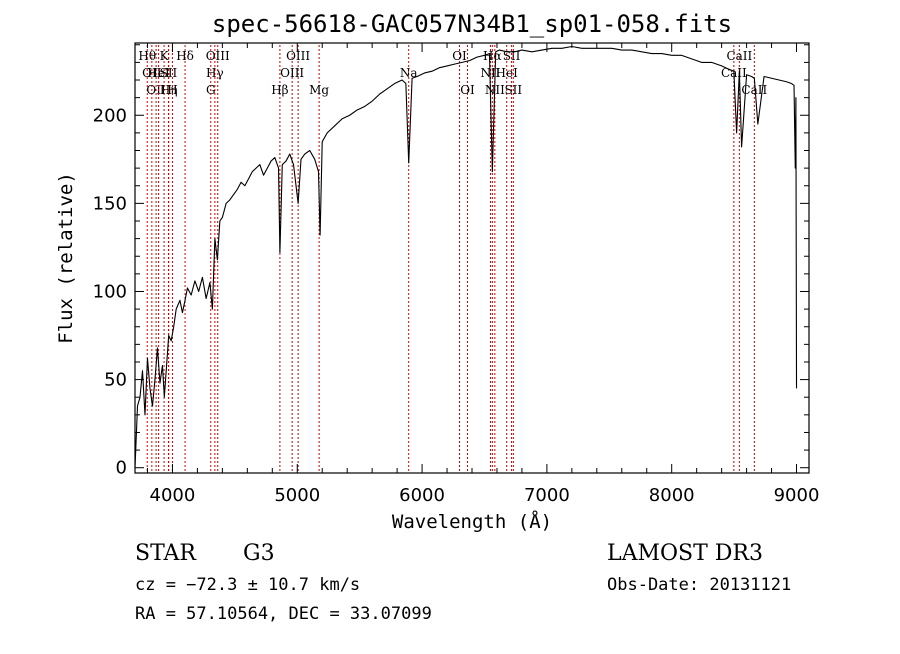 The width and height of the screenshot is (900, 654). What do you see at coordinates (121, 468) in the screenshot?
I see `y-tick-label-0: 0` at bounding box center [121, 468].